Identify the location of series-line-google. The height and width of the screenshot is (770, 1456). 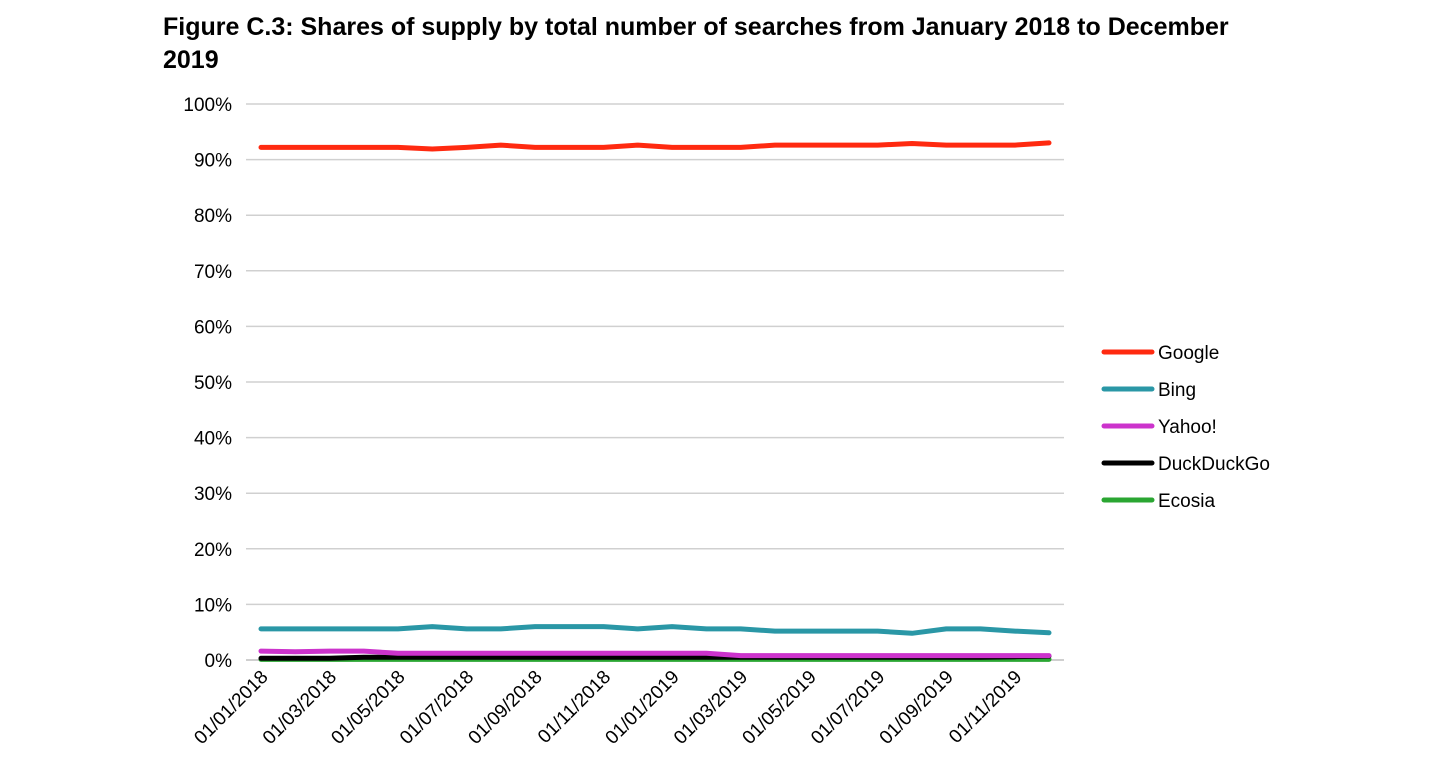
(655, 146).